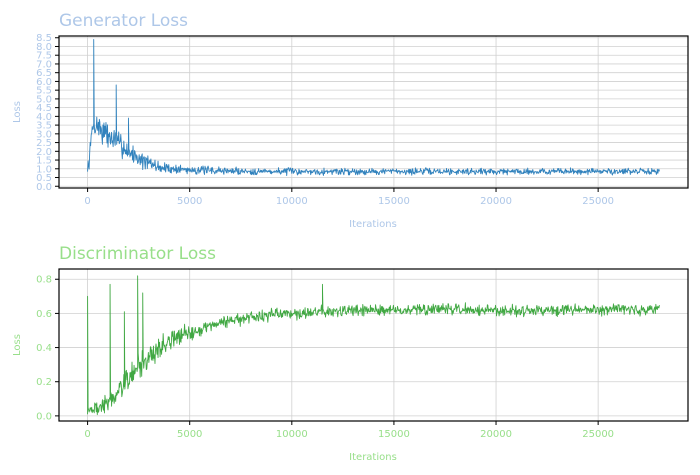 This screenshot has height=475, width=700. Describe the element at coordinates (44, 169) in the screenshot. I see `generator-y-tick-label: 1.0` at that location.